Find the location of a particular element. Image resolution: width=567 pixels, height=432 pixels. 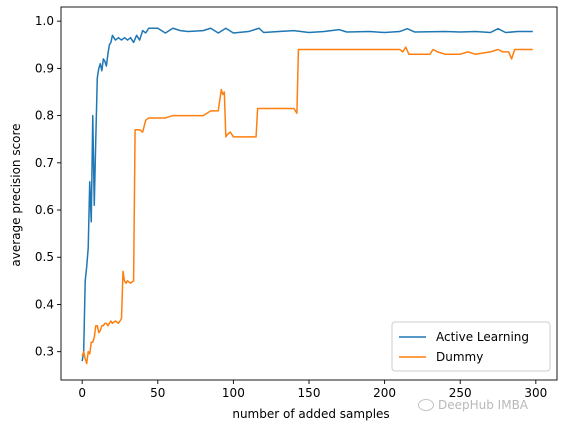

x-tick-label: 150 is located at coordinates (309, 393).